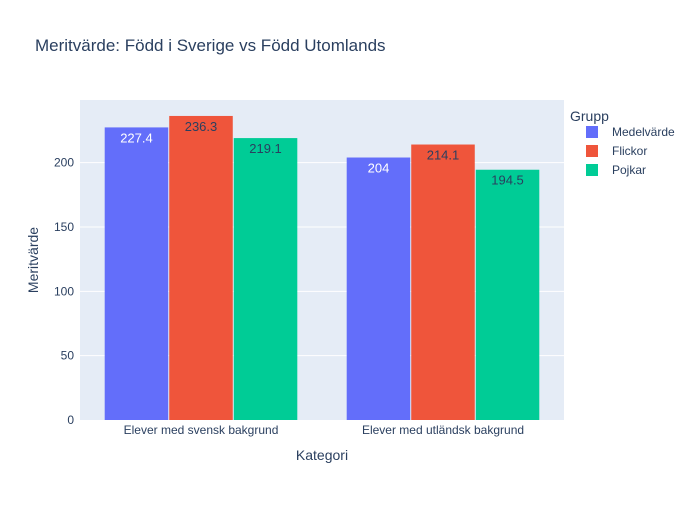 This screenshot has height=505, width=700. Describe the element at coordinates (265, 148) in the screenshot. I see `bar-value-label: 219.1` at that location.